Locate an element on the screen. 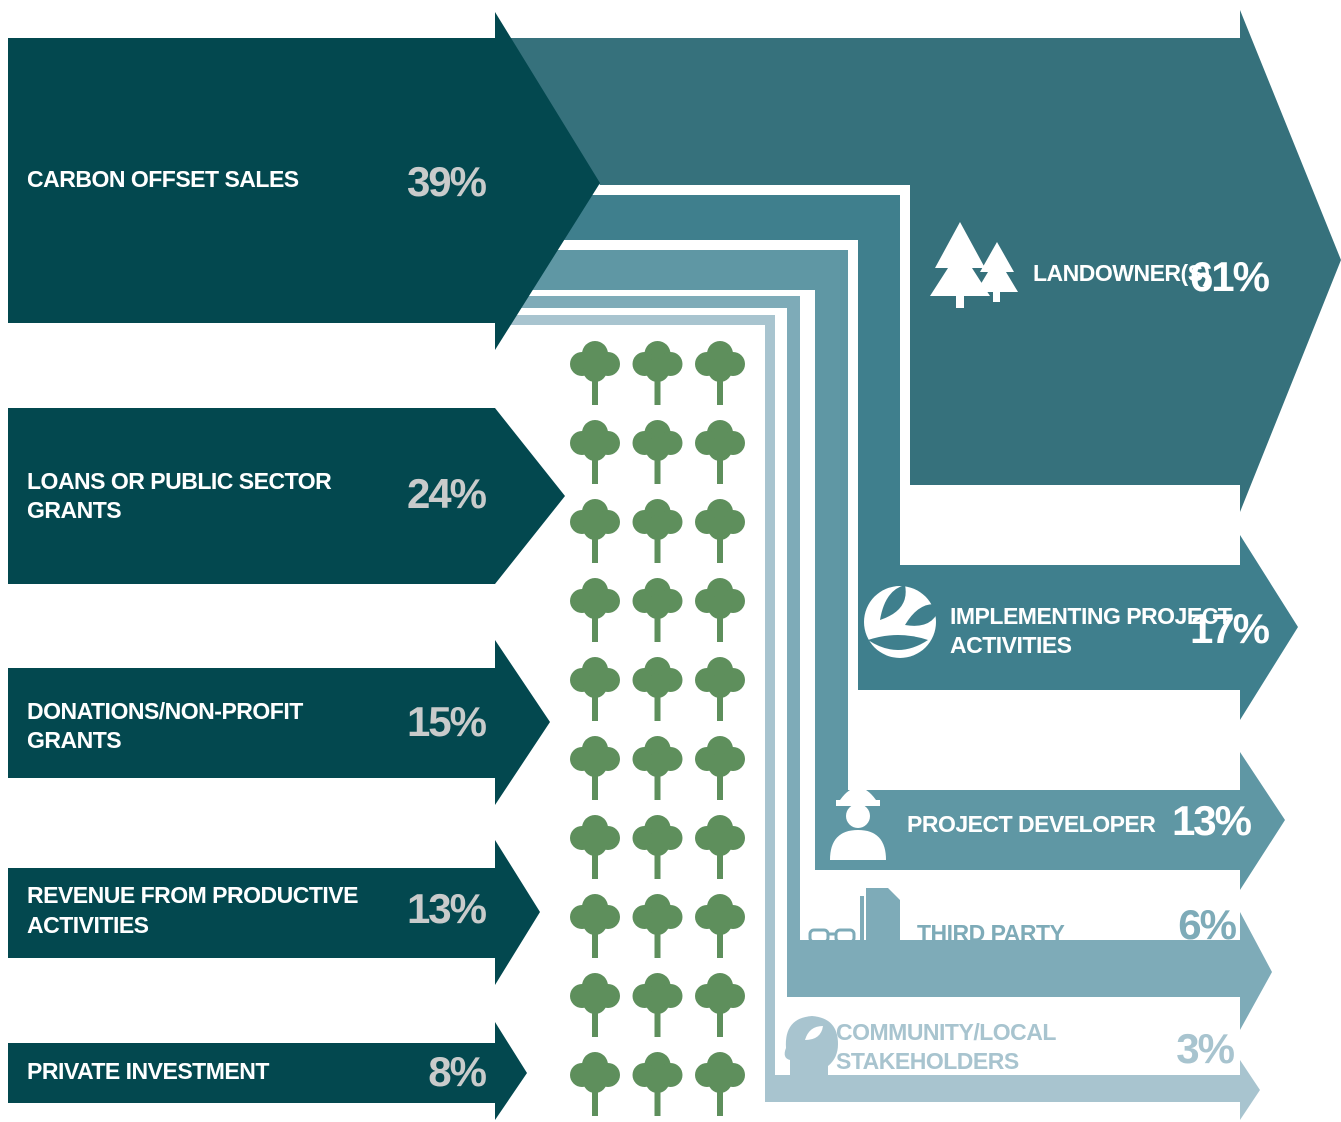  source-label: CARBON OFFSET SALES is located at coordinates (163, 179).